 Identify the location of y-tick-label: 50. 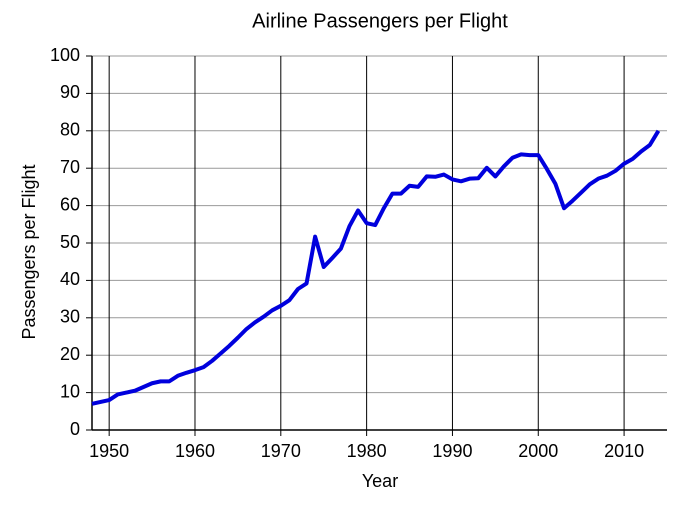
(70, 242).